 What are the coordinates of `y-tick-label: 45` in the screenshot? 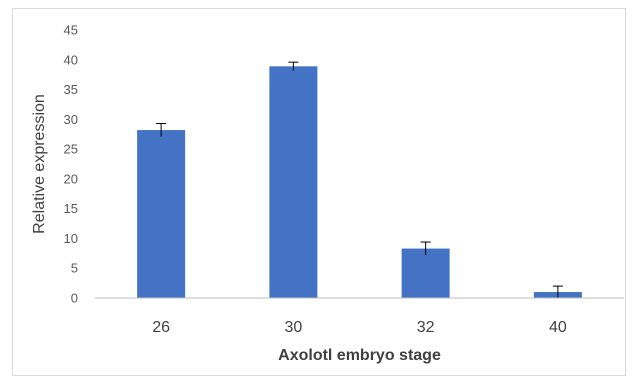 It's located at (71, 30).